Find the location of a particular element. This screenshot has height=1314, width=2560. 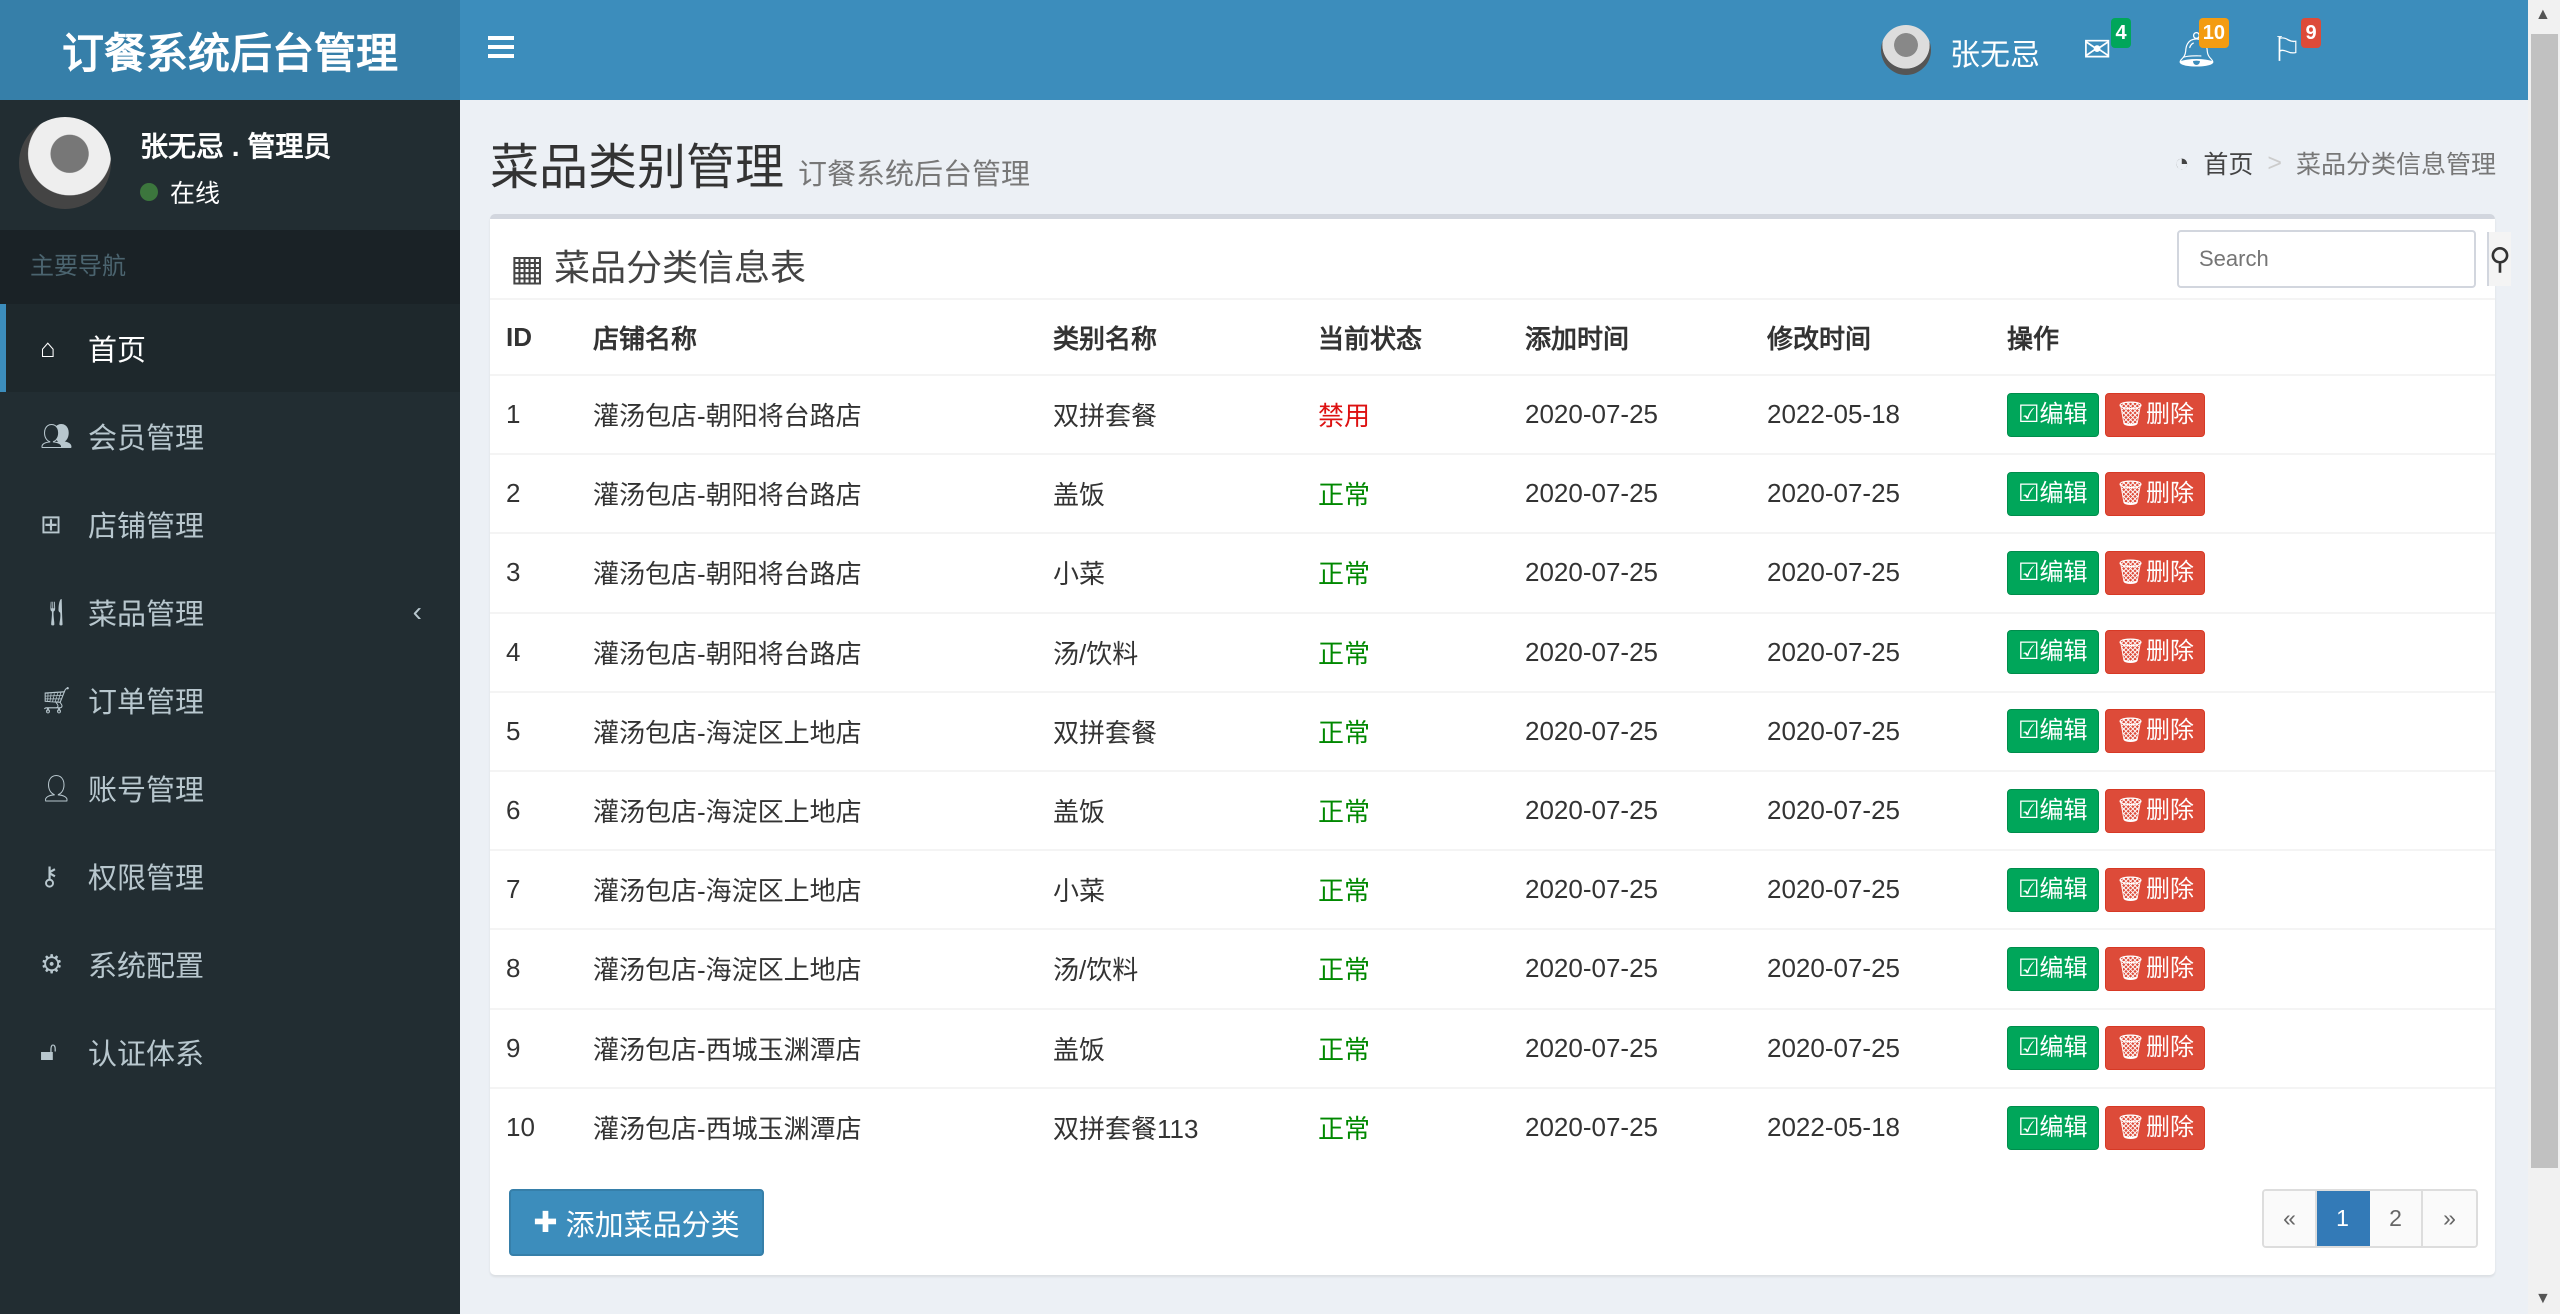

dashboard-icon: ◔ is located at coordinates (2182, 162).